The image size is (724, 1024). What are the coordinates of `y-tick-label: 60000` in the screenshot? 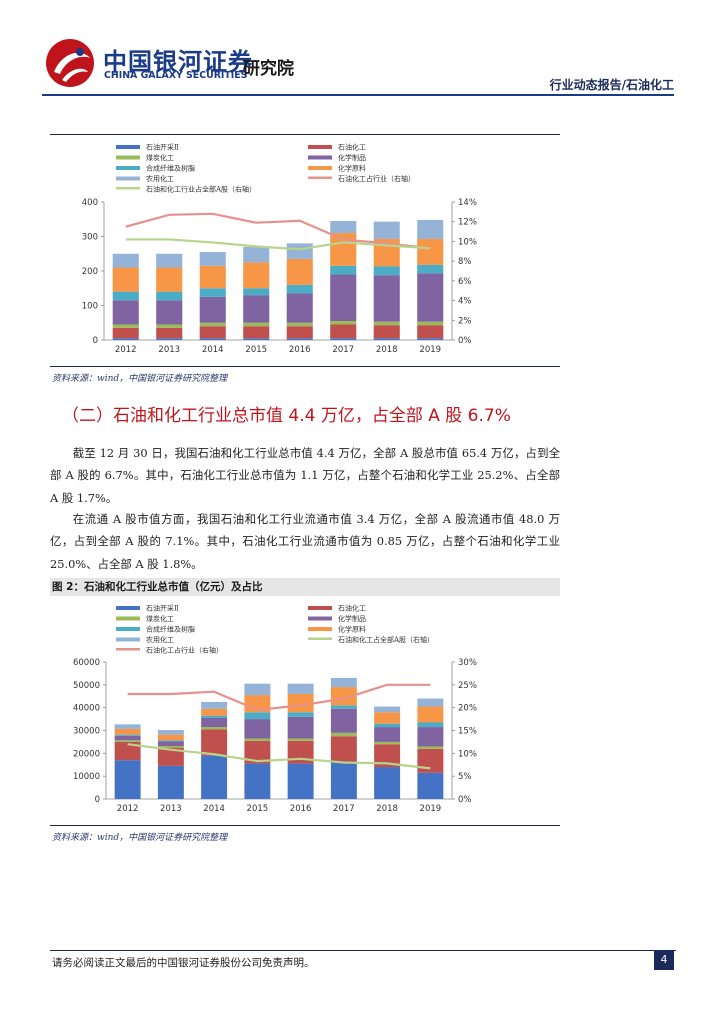 It's located at (86, 663).